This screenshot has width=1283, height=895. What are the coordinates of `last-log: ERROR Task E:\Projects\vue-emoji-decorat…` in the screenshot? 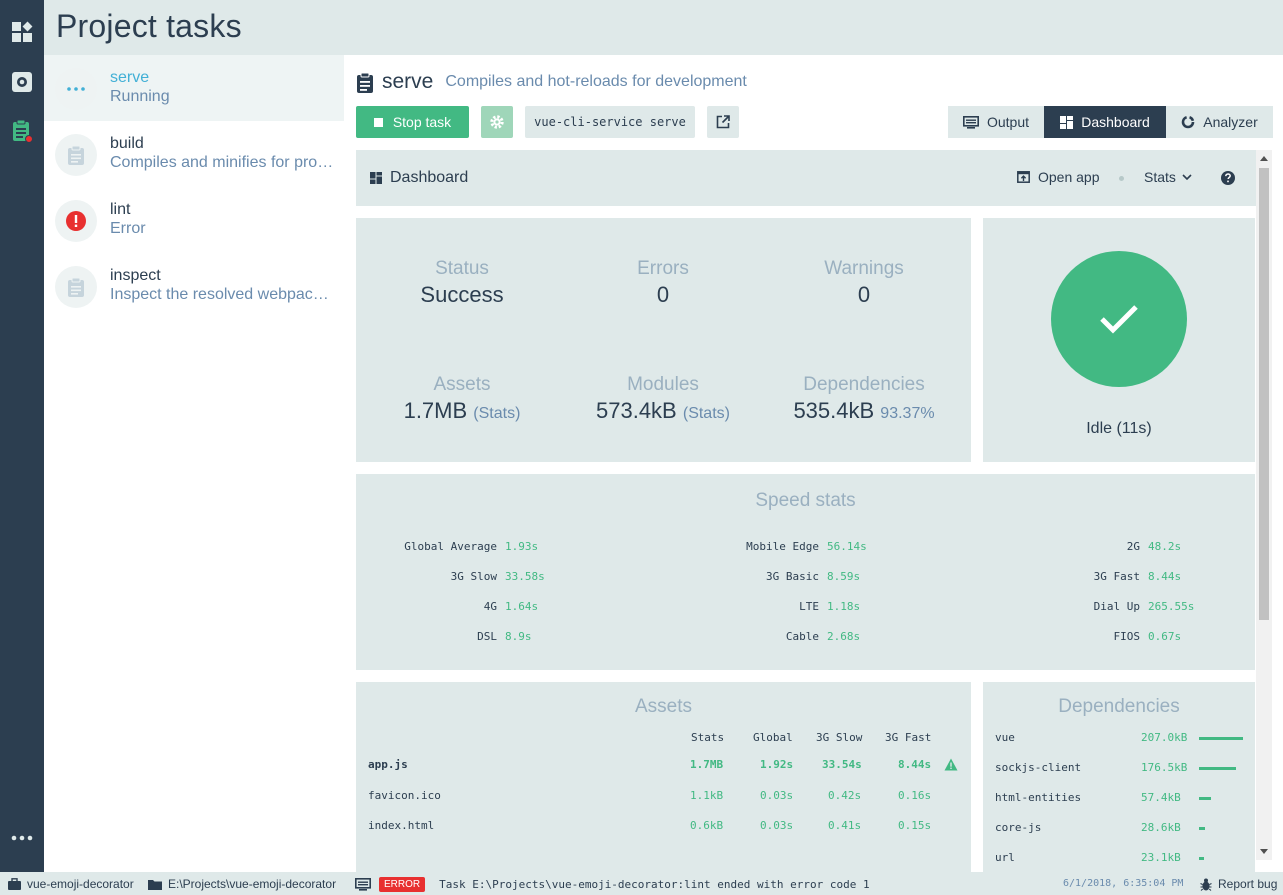 It's located at (612, 884).